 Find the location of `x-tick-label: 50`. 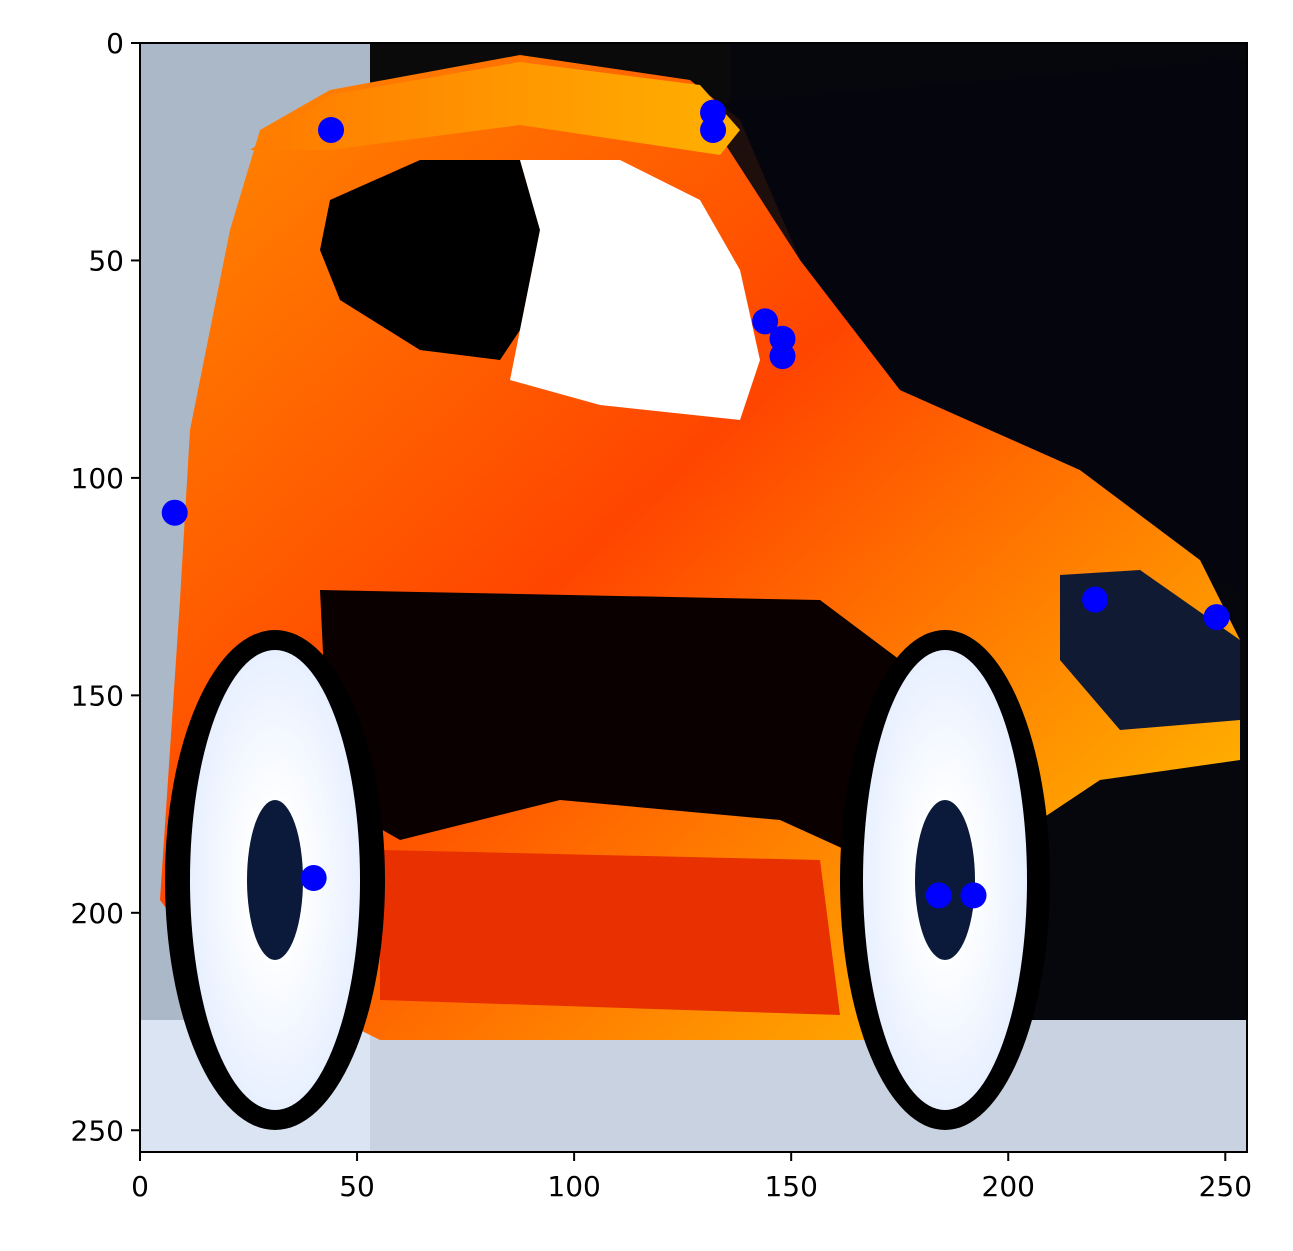

x-tick-label: 50 is located at coordinates (357, 1186).